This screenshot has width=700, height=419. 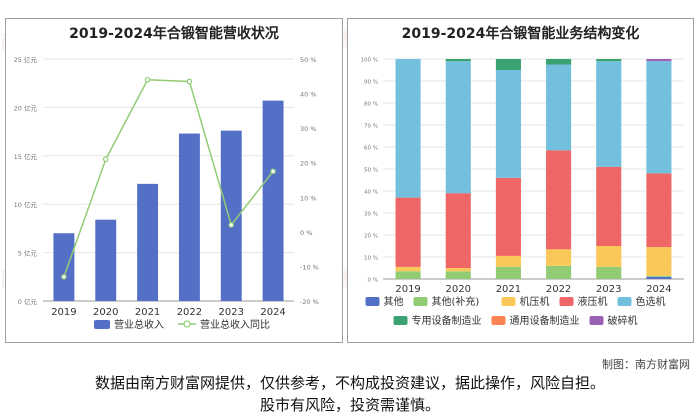 What do you see at coordinates (309, 302) in the screenshot?
I see `y-tick-label-right: -20 %` at bounding box center [309, 302].